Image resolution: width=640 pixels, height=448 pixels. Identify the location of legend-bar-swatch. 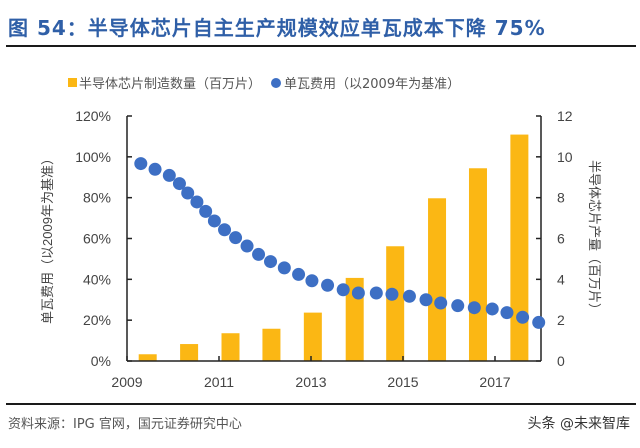
(72, 82).